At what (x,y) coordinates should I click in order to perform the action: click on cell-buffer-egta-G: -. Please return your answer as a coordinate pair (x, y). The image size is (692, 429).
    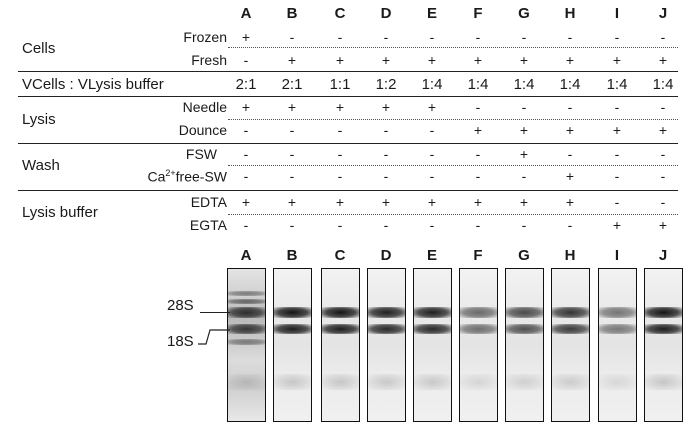
    Looking at the image, I should click on (524, 225).